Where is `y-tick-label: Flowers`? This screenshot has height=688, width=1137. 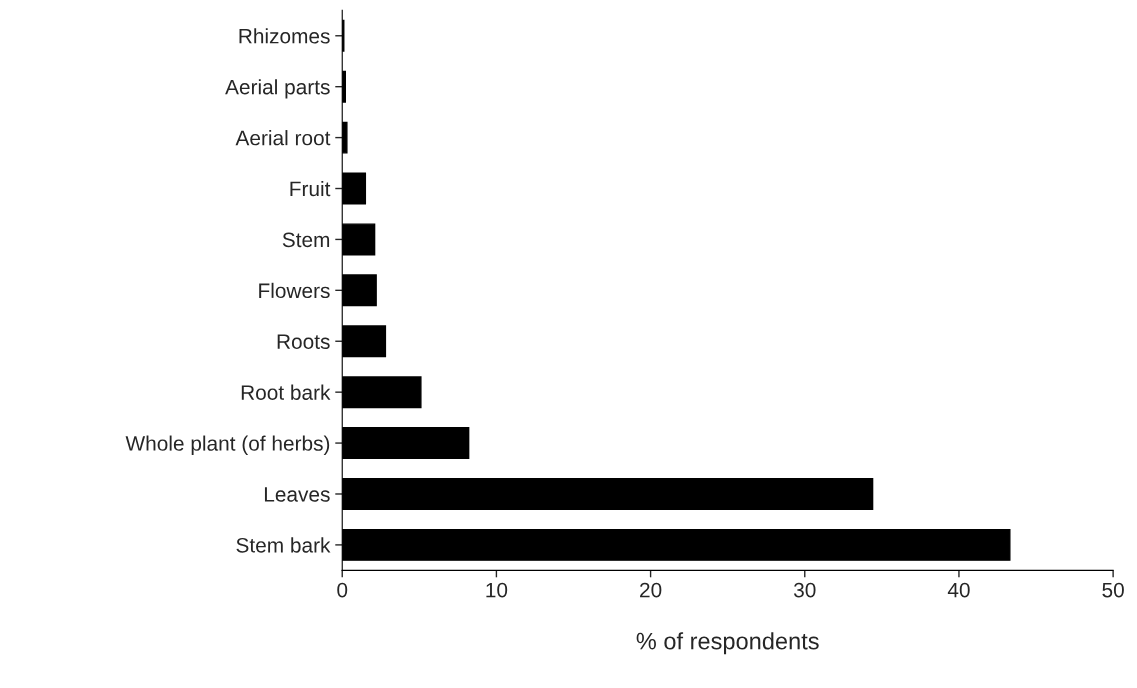 y-tick-label: Flowers is located at coordinates (294, 290).